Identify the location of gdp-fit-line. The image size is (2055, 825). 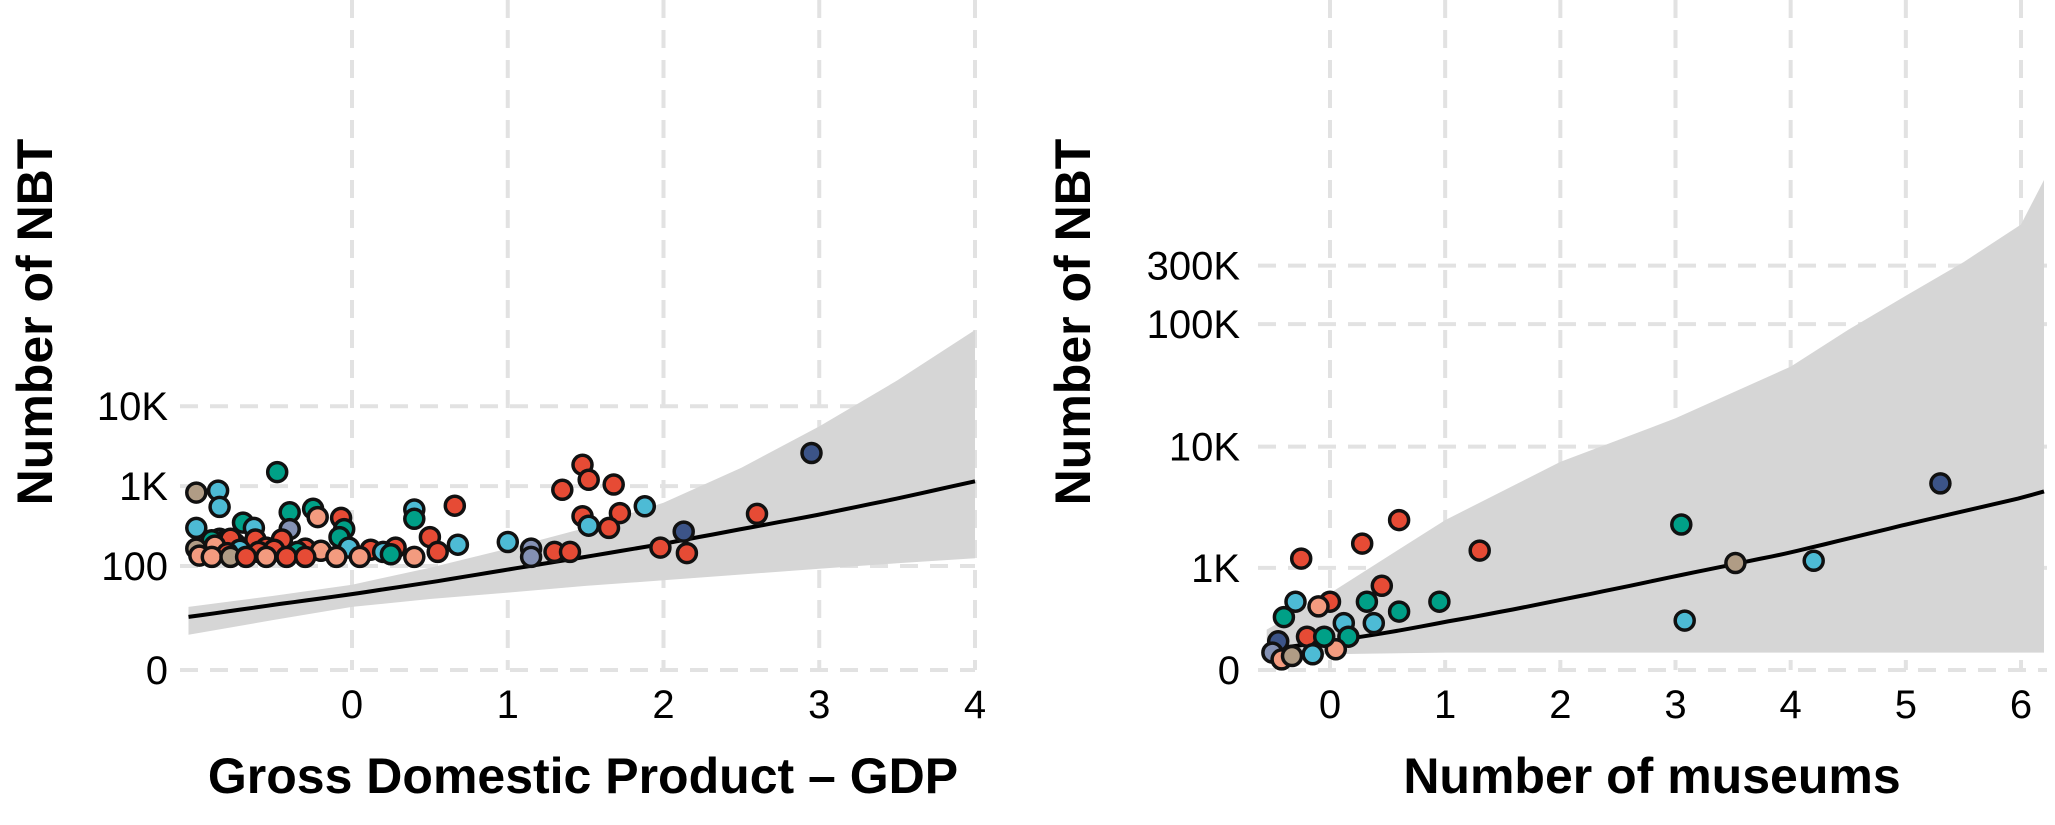
(582, 549).